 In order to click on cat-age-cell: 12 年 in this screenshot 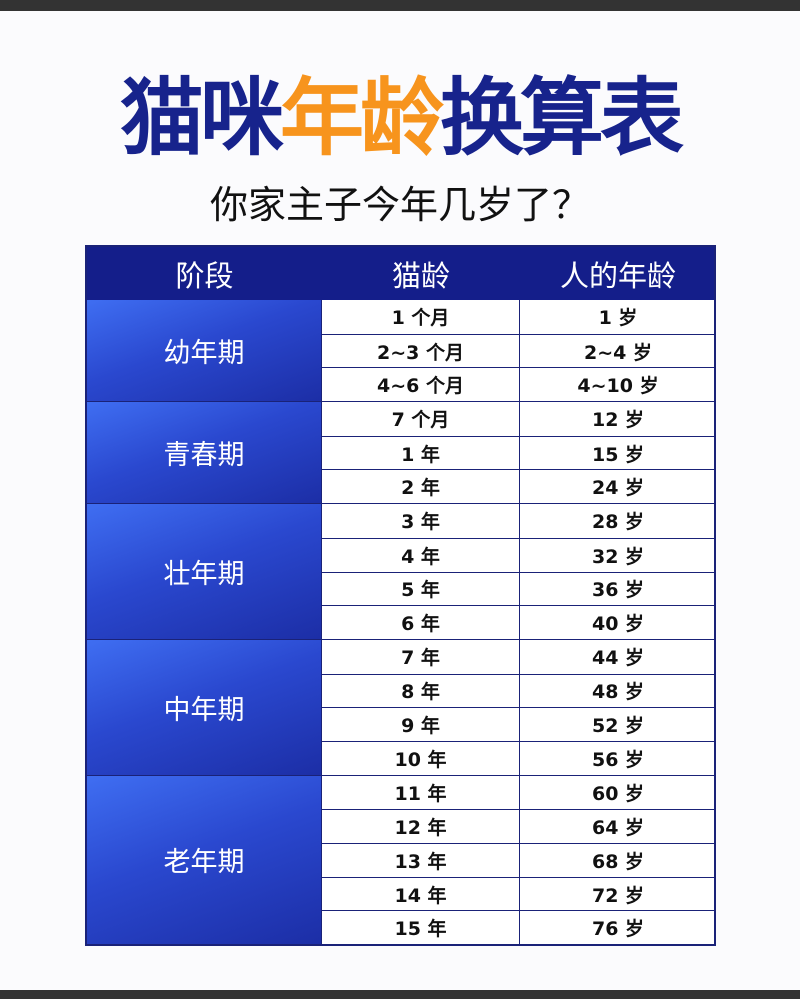, I will do `click(420, 826)`.